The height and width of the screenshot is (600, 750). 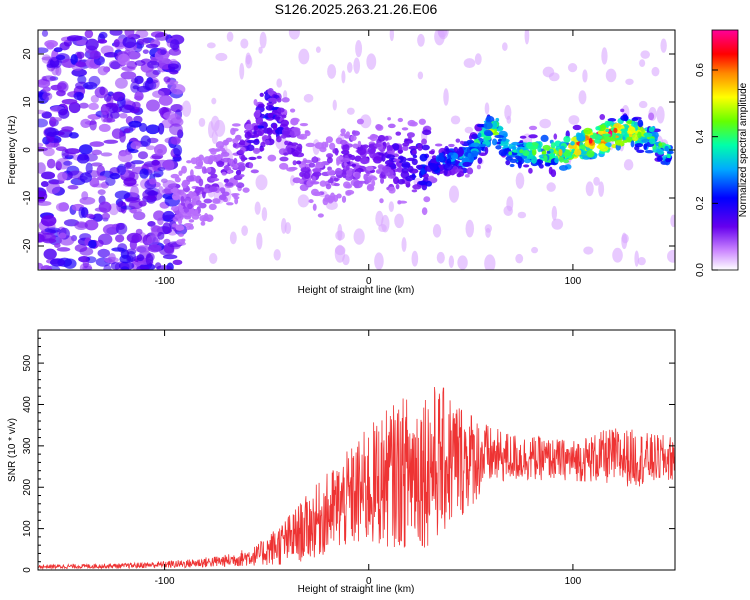 What do you see at coordinates (573, 581) in the screenshot?
I see `x-tick-label: 100` at bounding box center [573, 581].